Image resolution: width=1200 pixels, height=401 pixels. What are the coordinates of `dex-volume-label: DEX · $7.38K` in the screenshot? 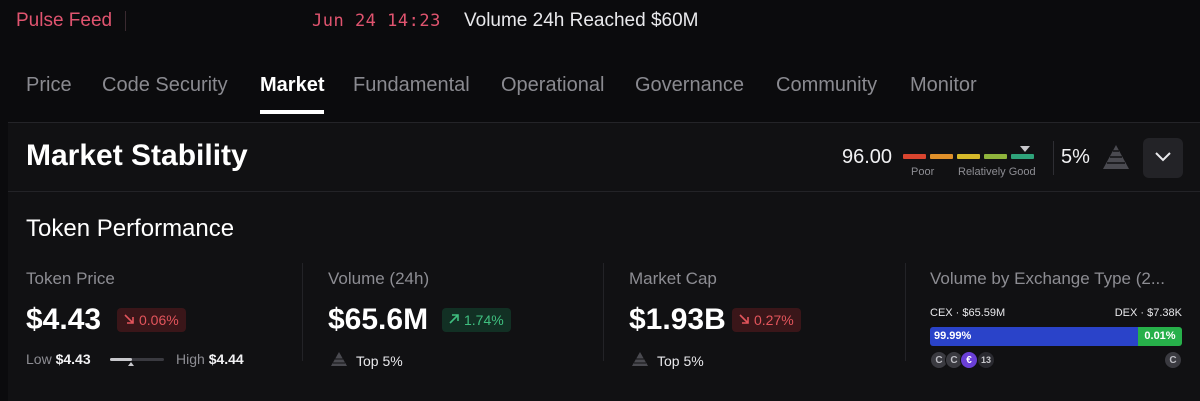 It's located at (1148, 313).